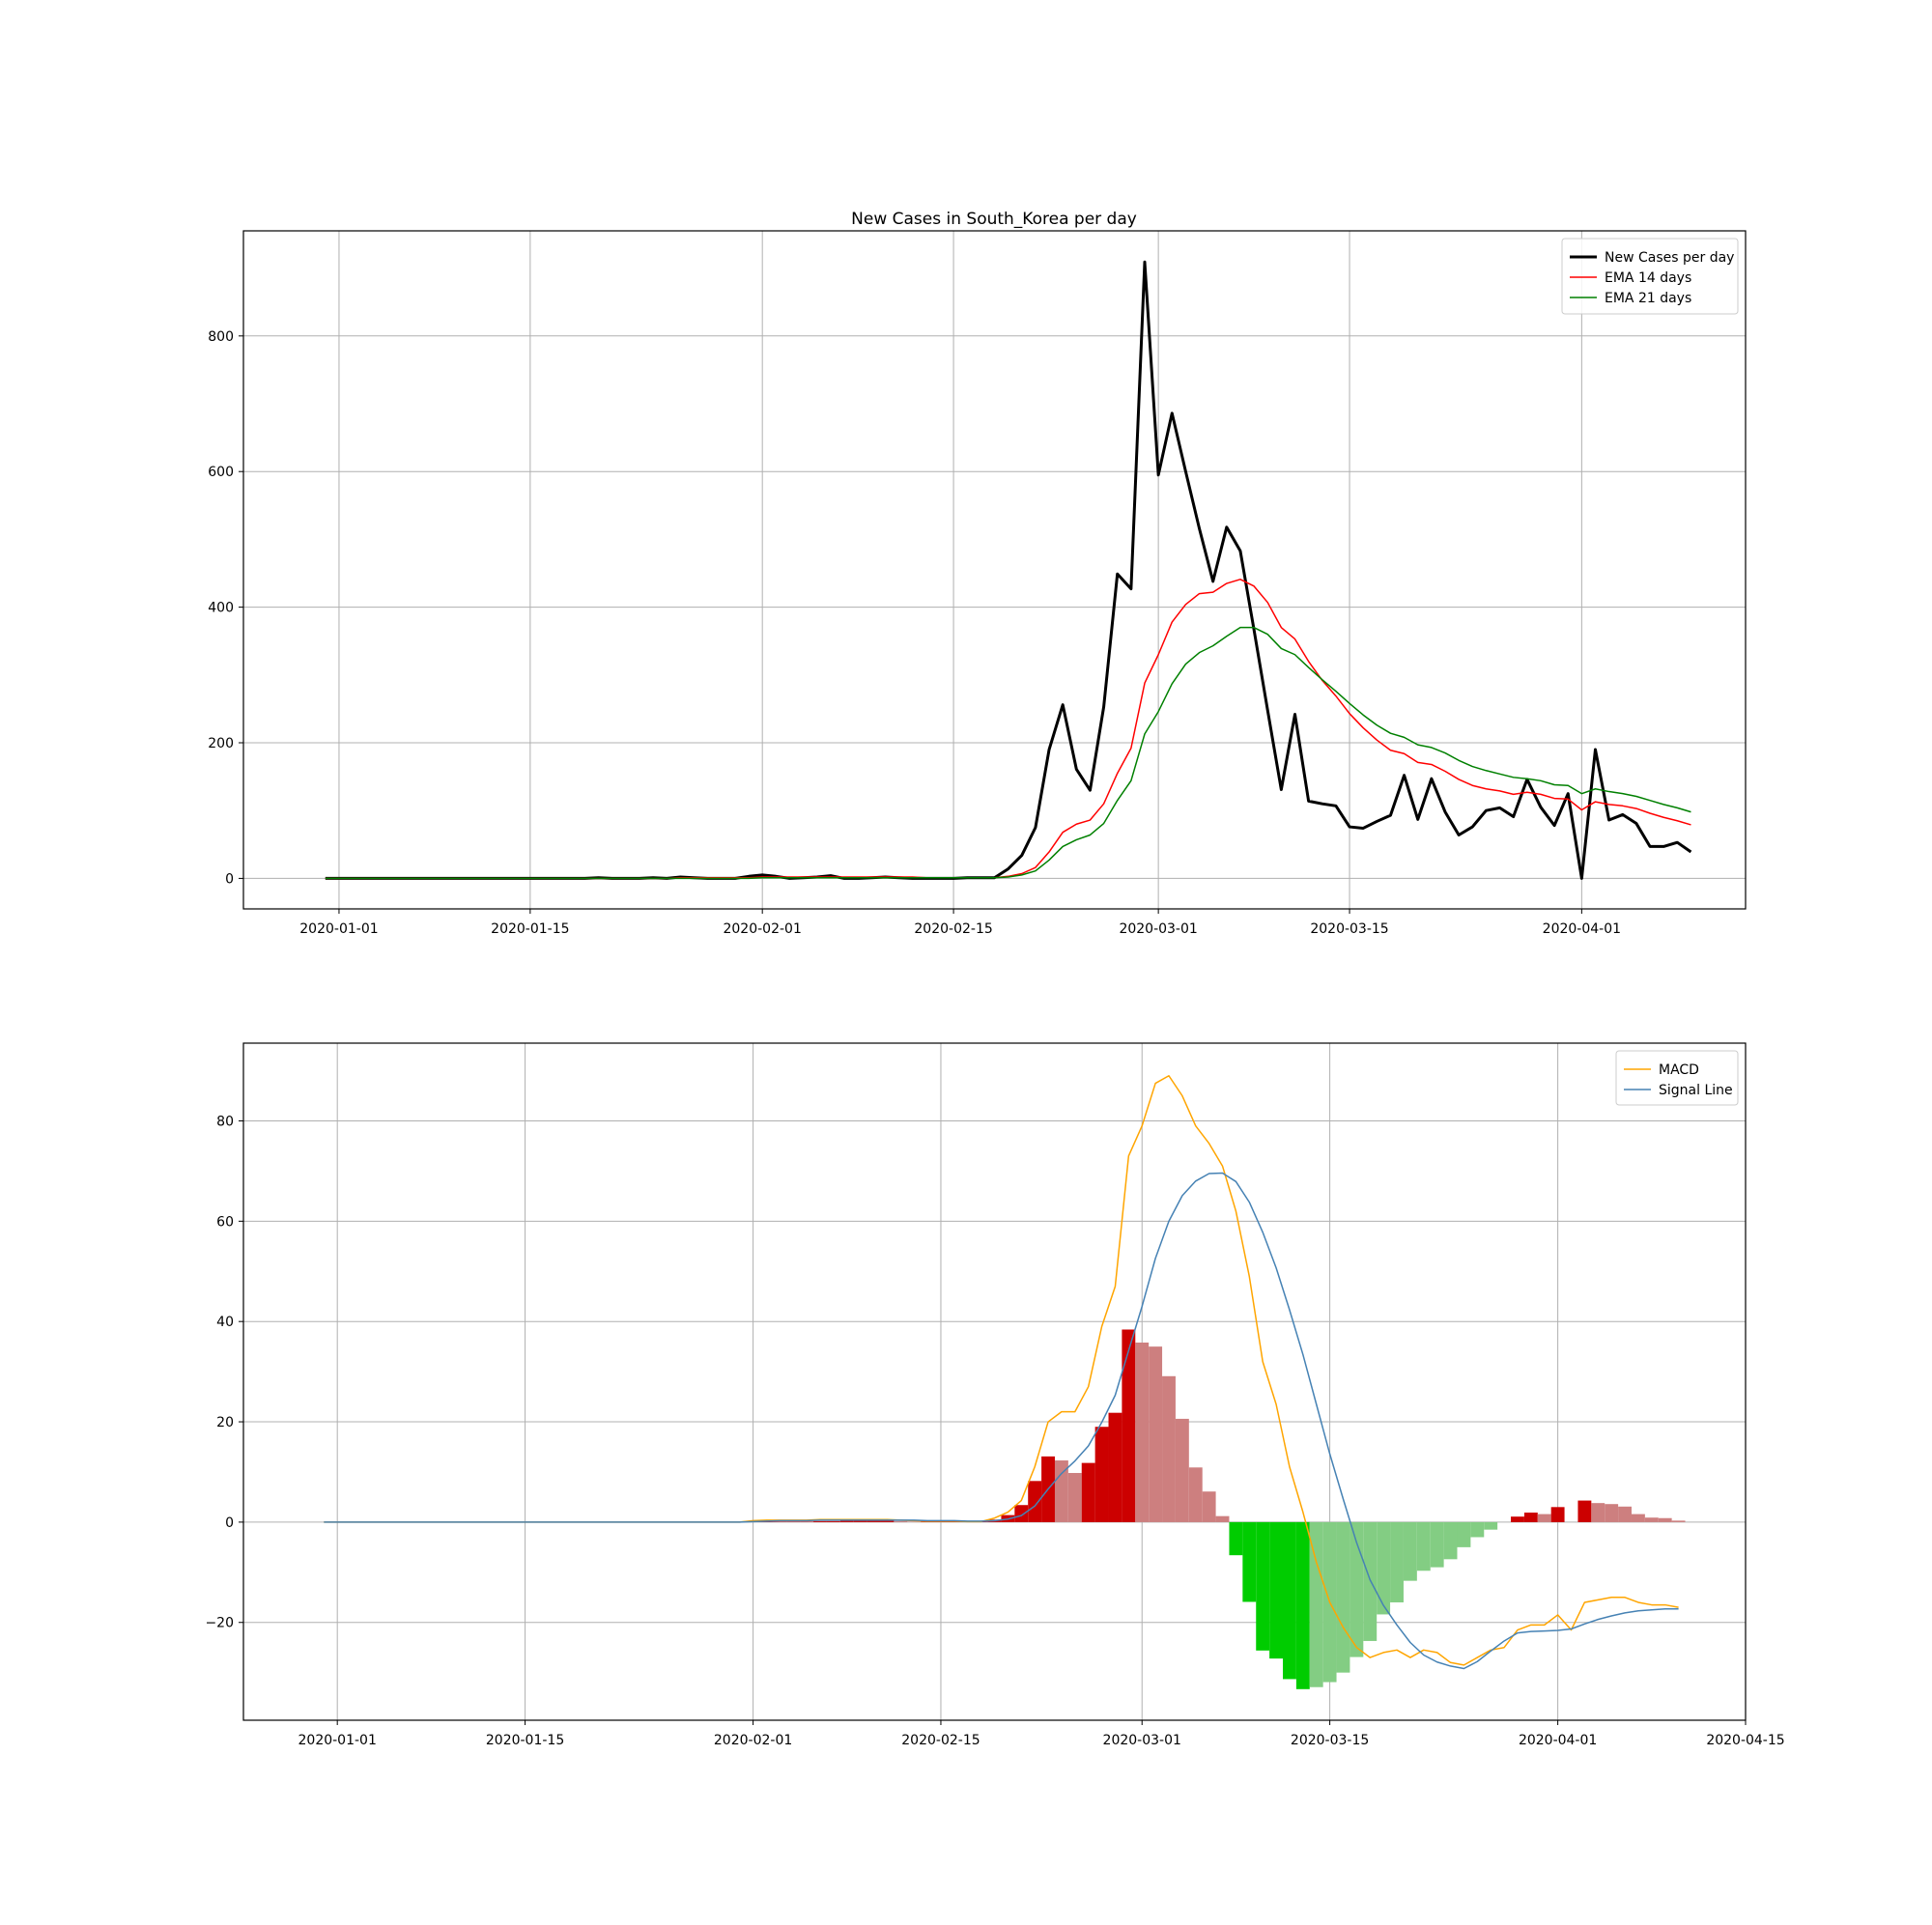  Describe the element at coordinates (221, 609) in the screenshot. I see `y-tick-label: 400` at that location.